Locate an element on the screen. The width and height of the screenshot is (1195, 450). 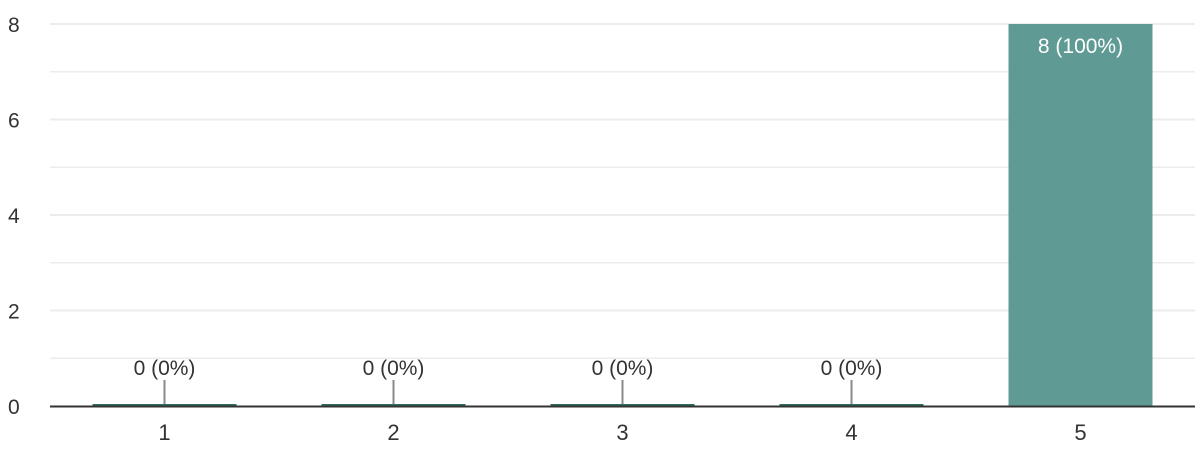
y-tick-label: 8 is located at coordinates (14, 25).